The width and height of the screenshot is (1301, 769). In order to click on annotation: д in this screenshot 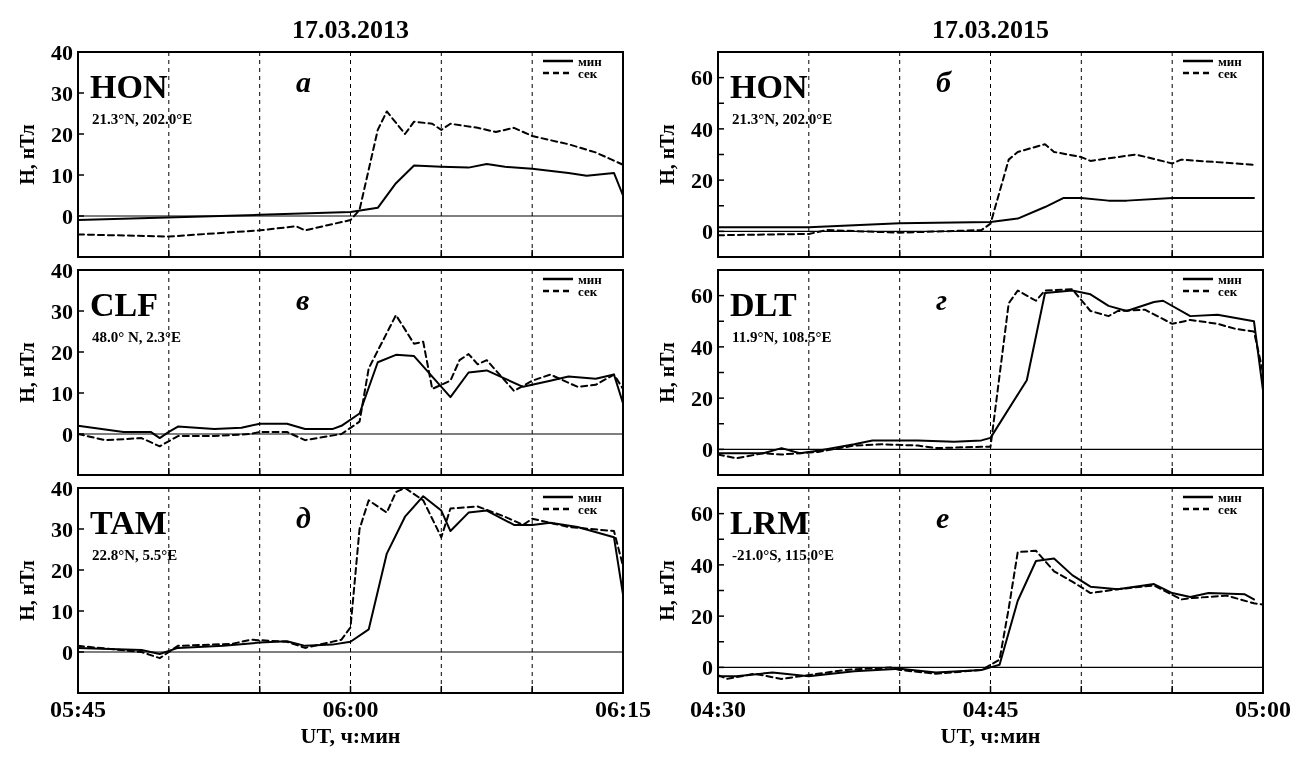, I will do `click(303, 517)`.